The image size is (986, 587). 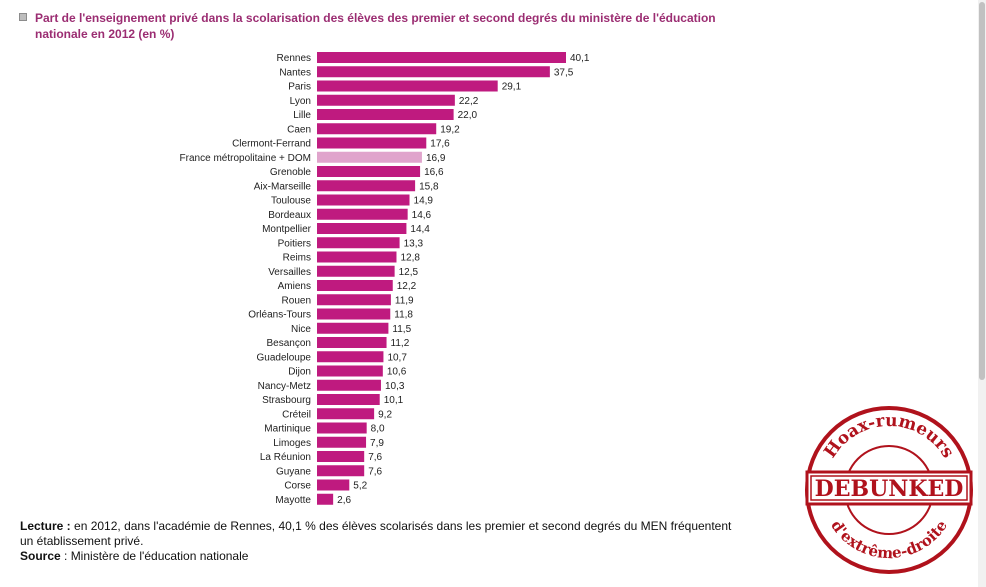 I want to click on stamp-banner, so click(x=889, y=488).